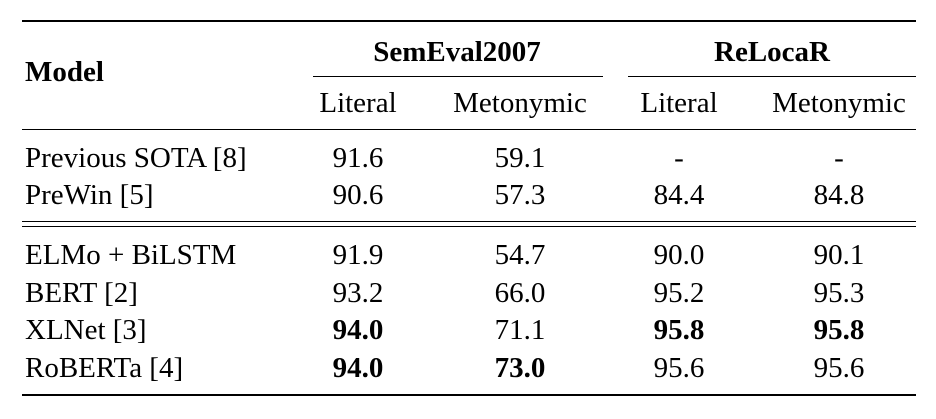 The height and width of the screenshot is (419, 936). What do you see at coordinates (358, 195) in the screenshot?
I see `row-prewin-semeval-literal: 90.6` at bounding box center [358, 195].